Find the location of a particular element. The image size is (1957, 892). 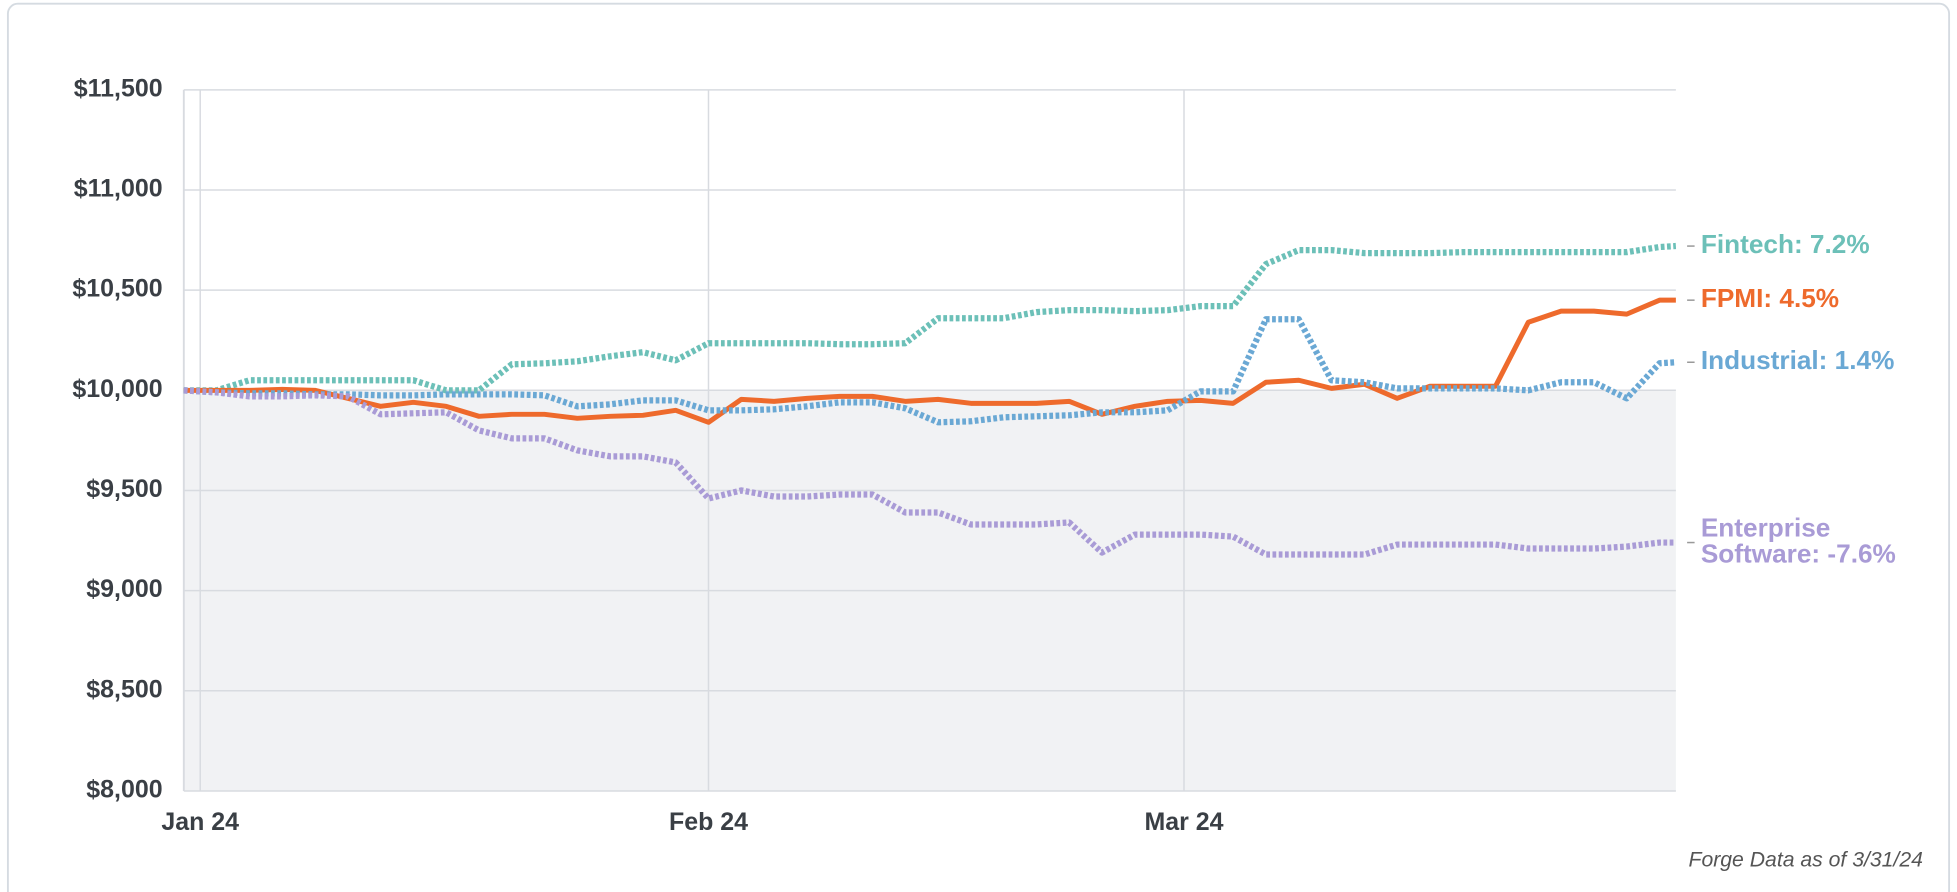

y-tick-label: $9,500 is located at coordinates (124, 489).